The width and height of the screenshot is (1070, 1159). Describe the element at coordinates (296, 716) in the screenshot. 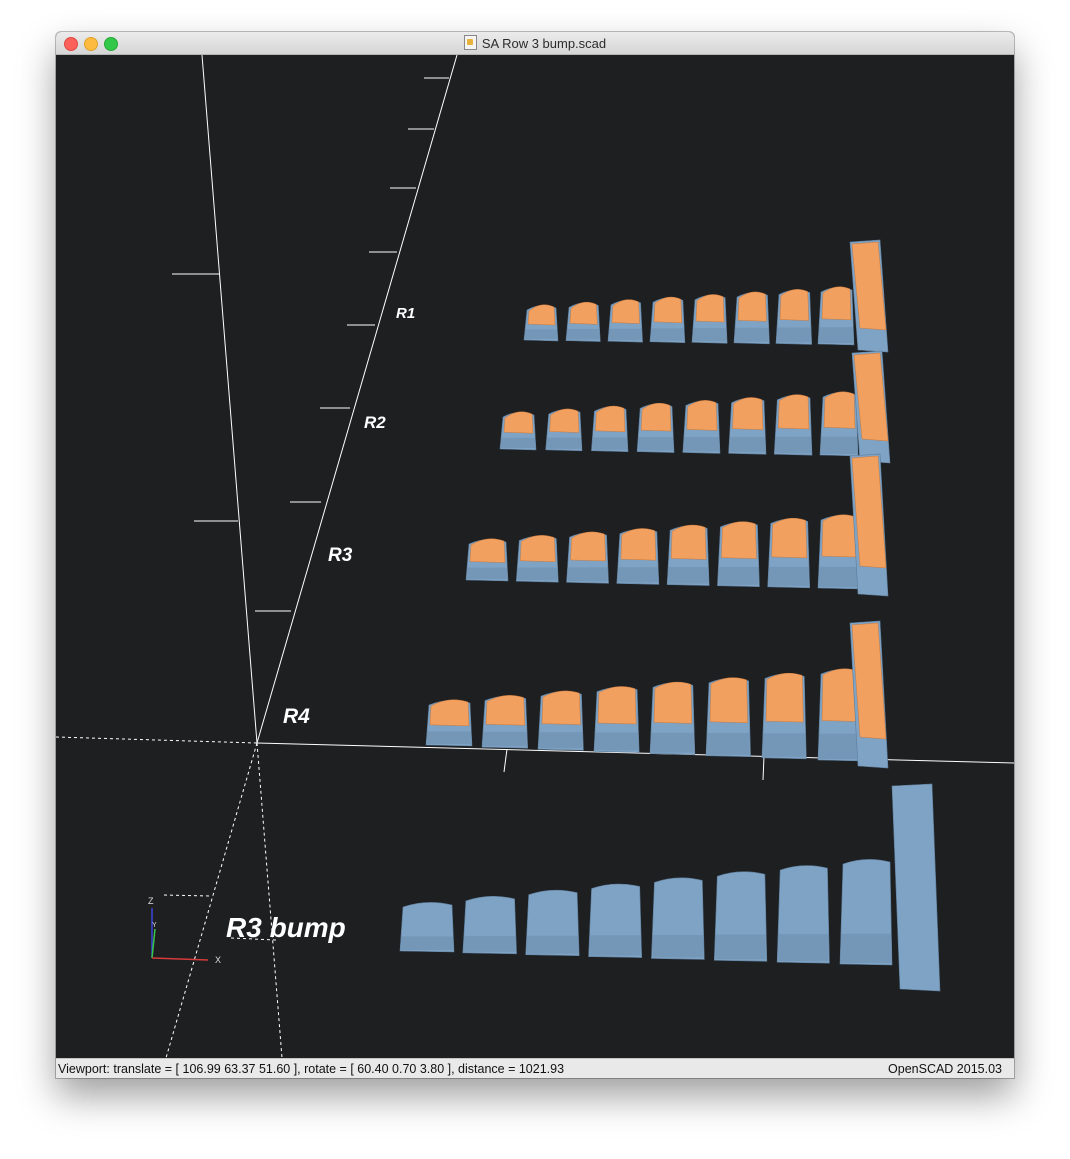

I see `row-label-r4: R4` at that location.